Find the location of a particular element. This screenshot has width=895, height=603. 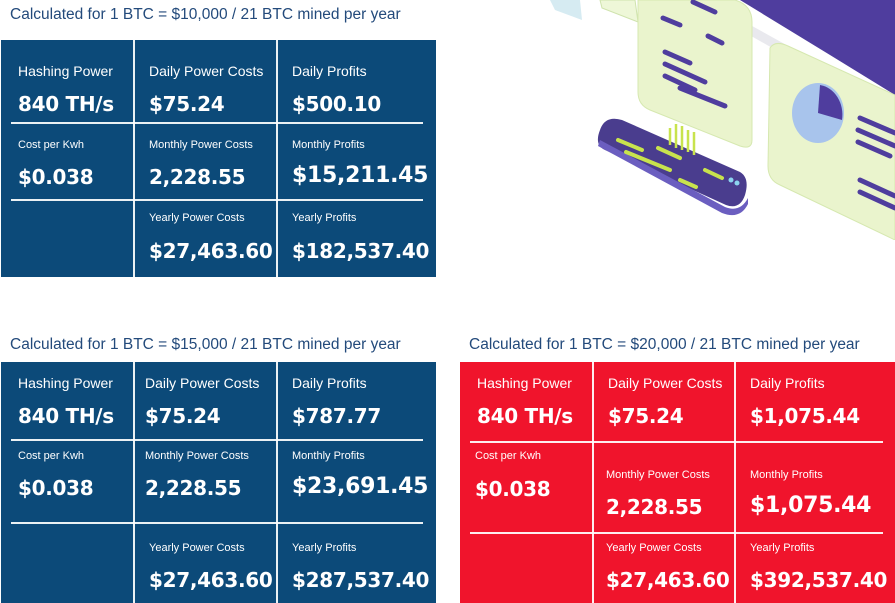

table1-daily-profits-label: Daily Profits is located at coordinates (329, 71).